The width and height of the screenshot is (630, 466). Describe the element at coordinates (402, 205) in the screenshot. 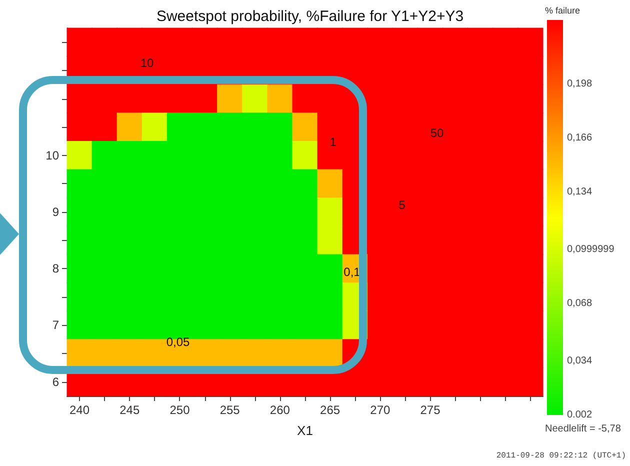

I see `annotation: 5` at that location.